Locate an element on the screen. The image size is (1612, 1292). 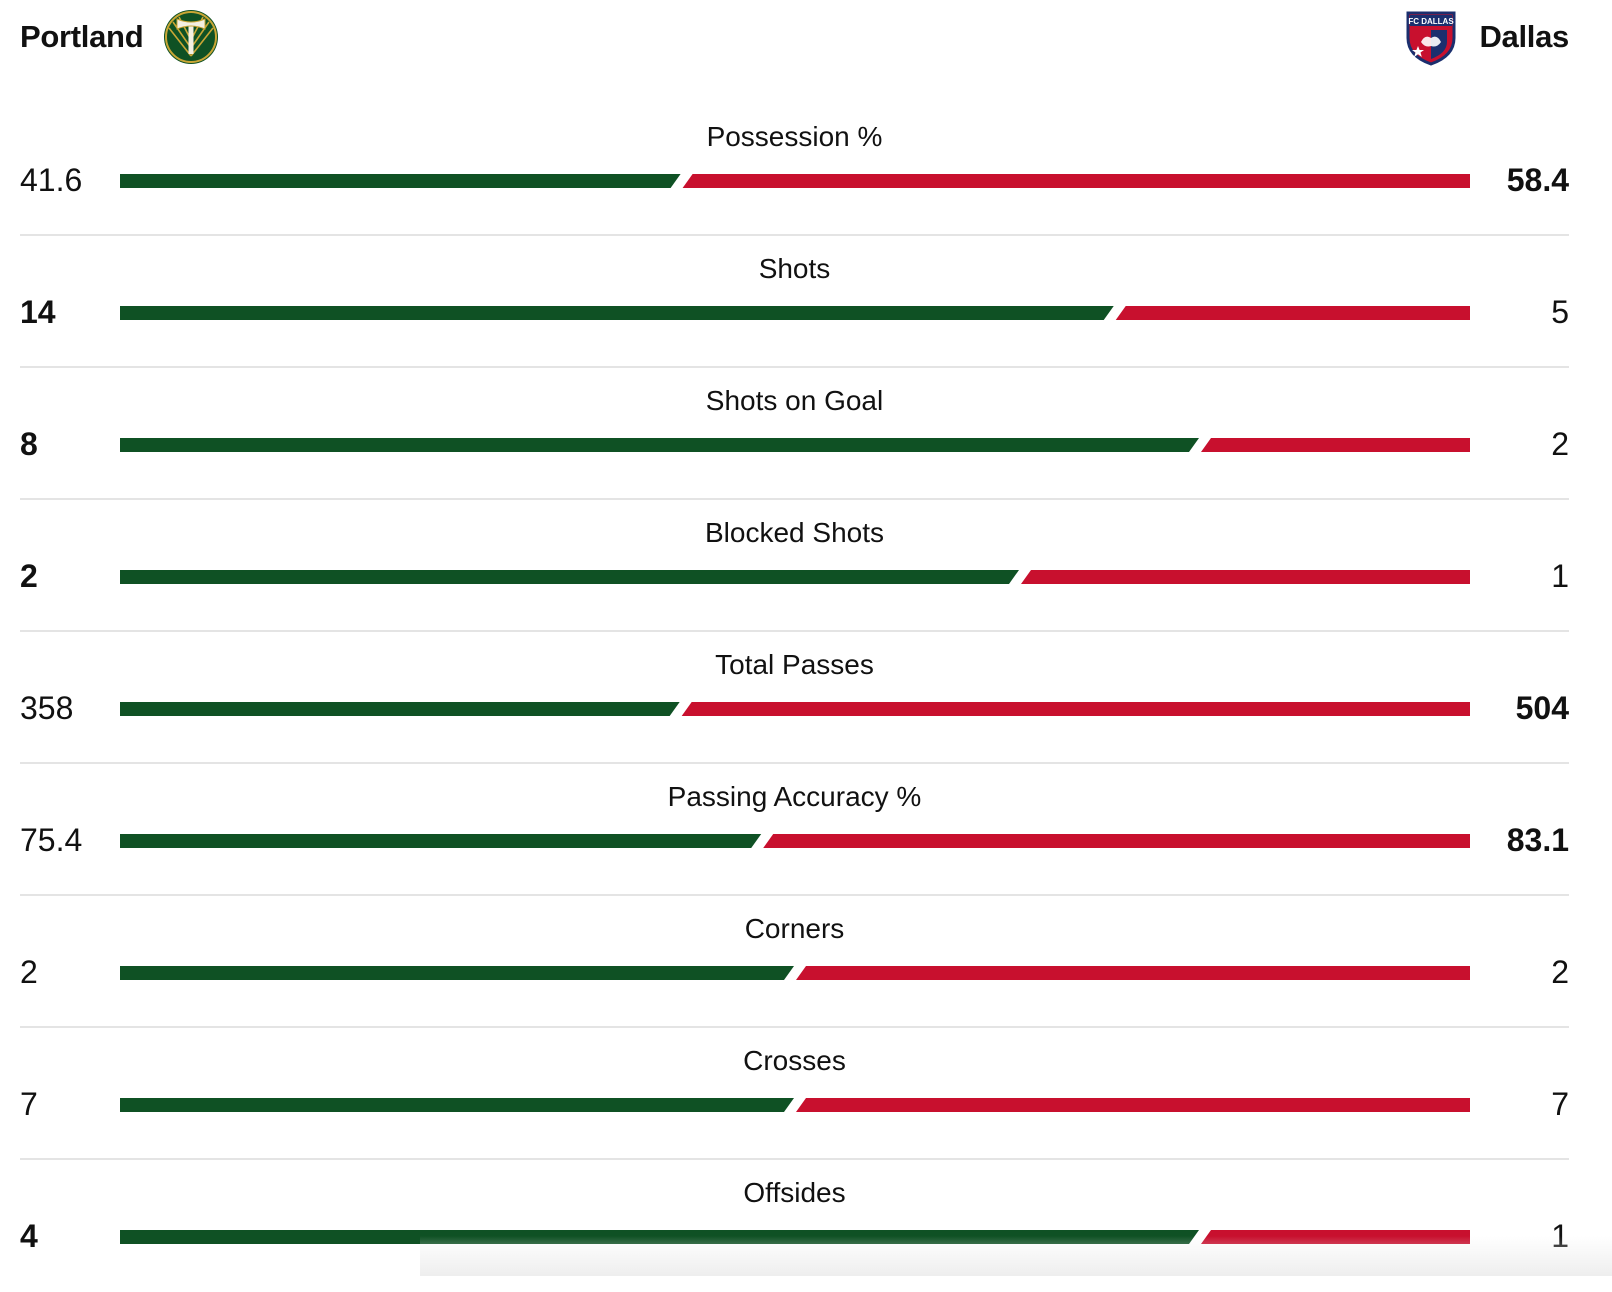
home-stat-value: 14 is located at coordinates (38, 312).